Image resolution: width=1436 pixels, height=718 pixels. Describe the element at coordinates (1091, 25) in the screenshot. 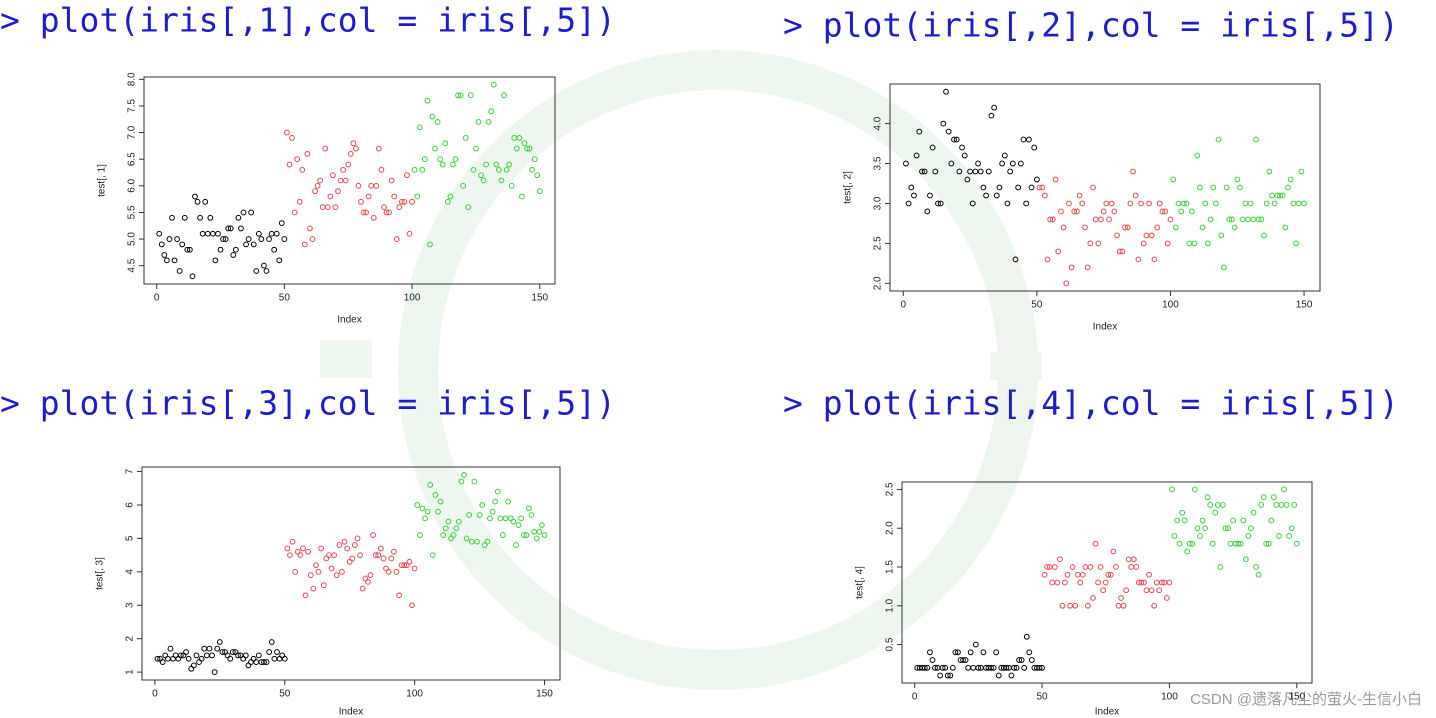

I see `code-line: > plot(iris[,2],col = iris[,5])` at that location.